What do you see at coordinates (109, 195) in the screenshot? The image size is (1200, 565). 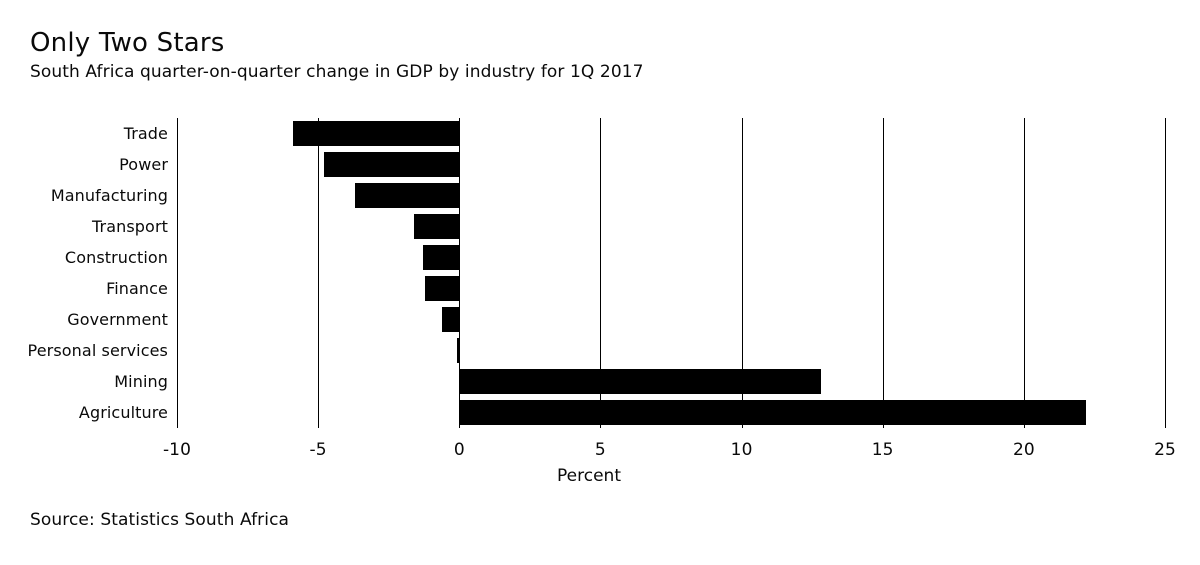 I see `category-label-manufacturing: Manufacturing` at bounding box center [109, 195].